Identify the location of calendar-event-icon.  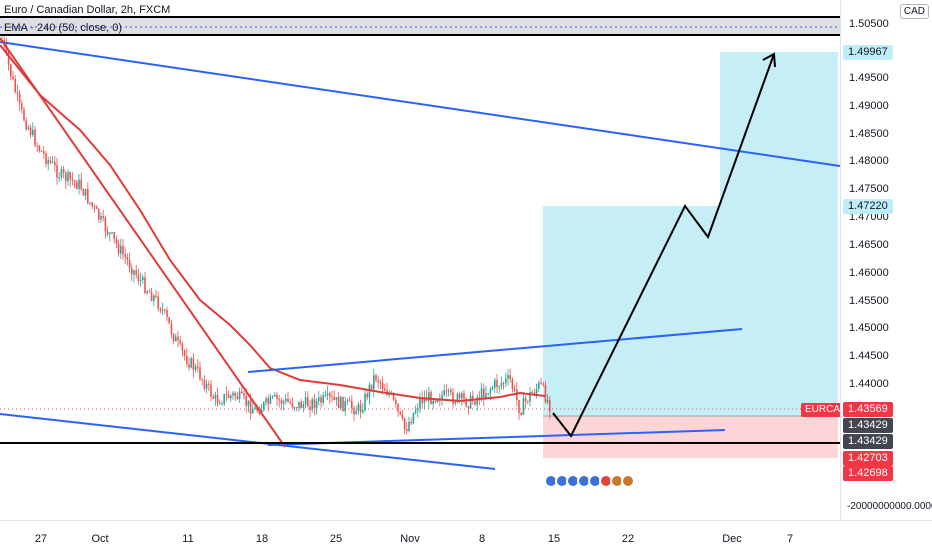
(628, 481).